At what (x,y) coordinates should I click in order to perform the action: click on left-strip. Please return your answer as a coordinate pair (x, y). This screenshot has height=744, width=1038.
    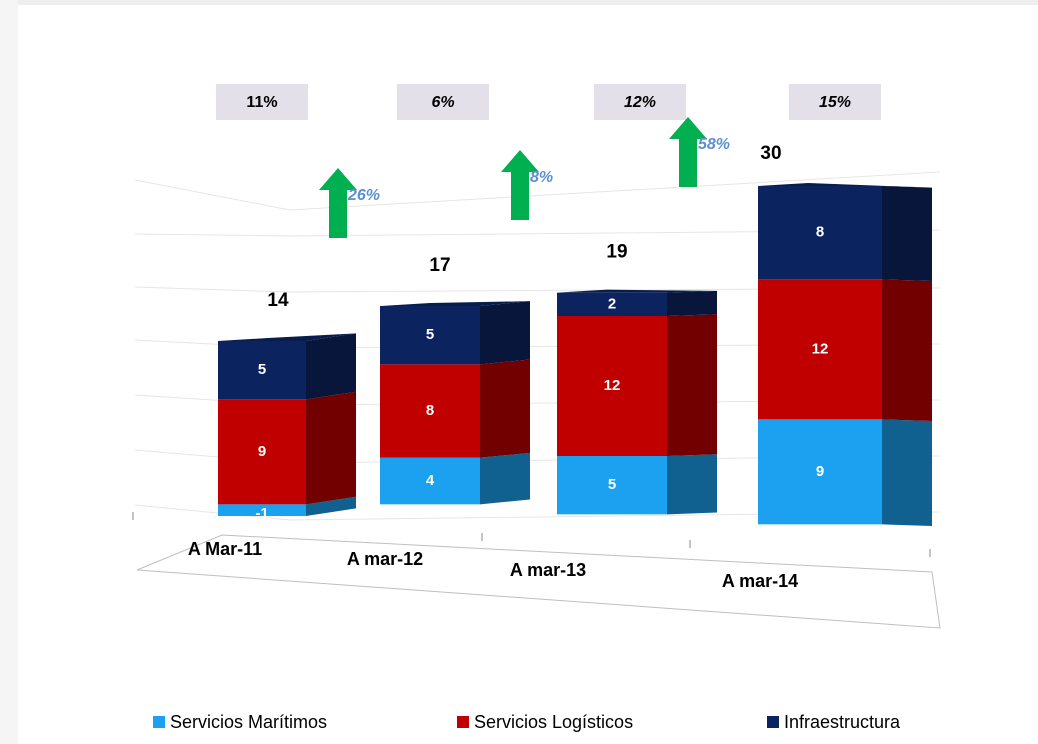
    Looking at the image, I should click on (9, 372).